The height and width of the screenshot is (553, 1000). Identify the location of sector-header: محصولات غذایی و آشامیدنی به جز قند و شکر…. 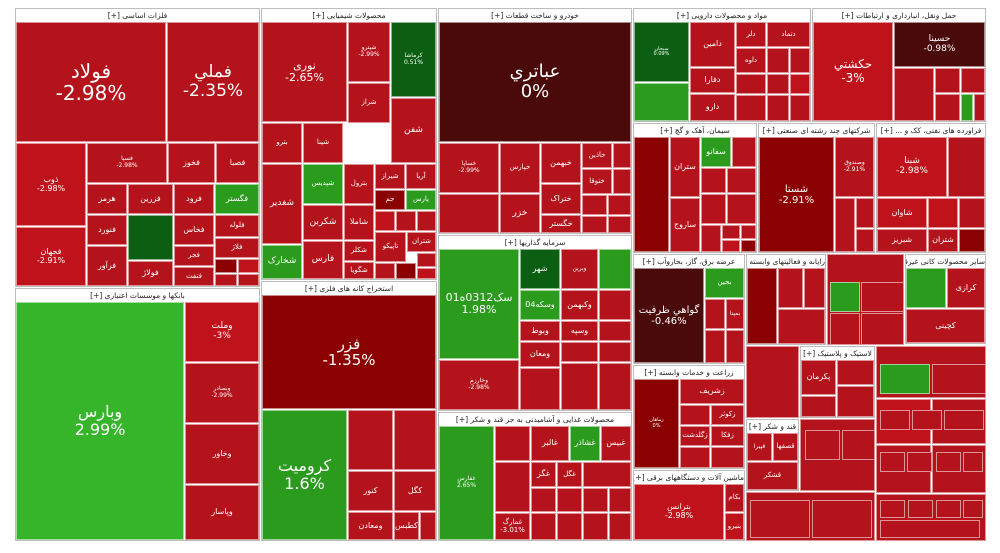
(535, 419).